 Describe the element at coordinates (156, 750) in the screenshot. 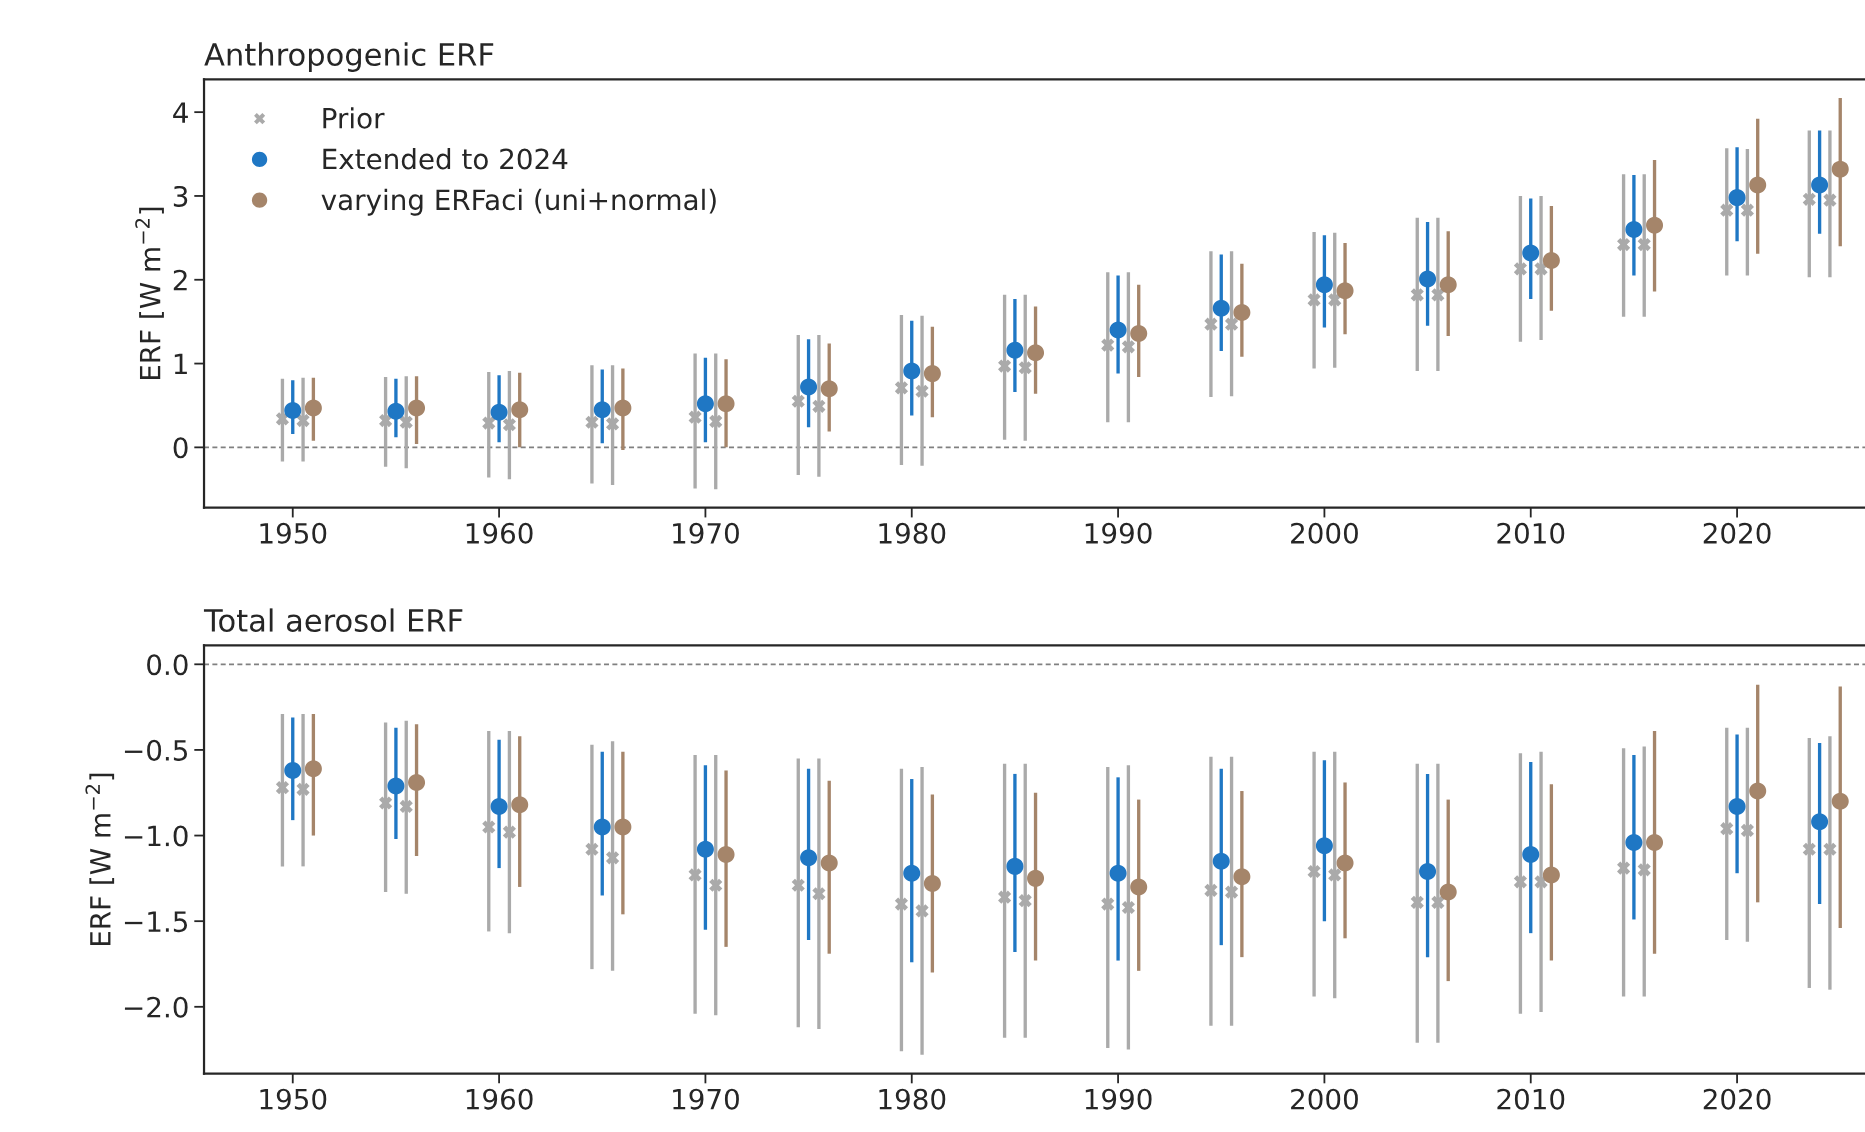

I see `y-tick-label: −0.5` at that location.